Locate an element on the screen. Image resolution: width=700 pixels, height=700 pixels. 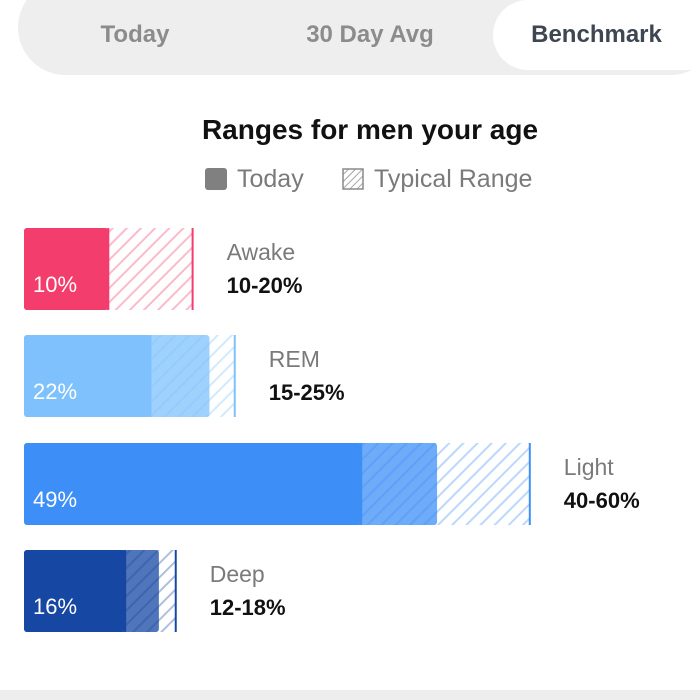
legend-today-label: Today is located at coordinates (270, 178).